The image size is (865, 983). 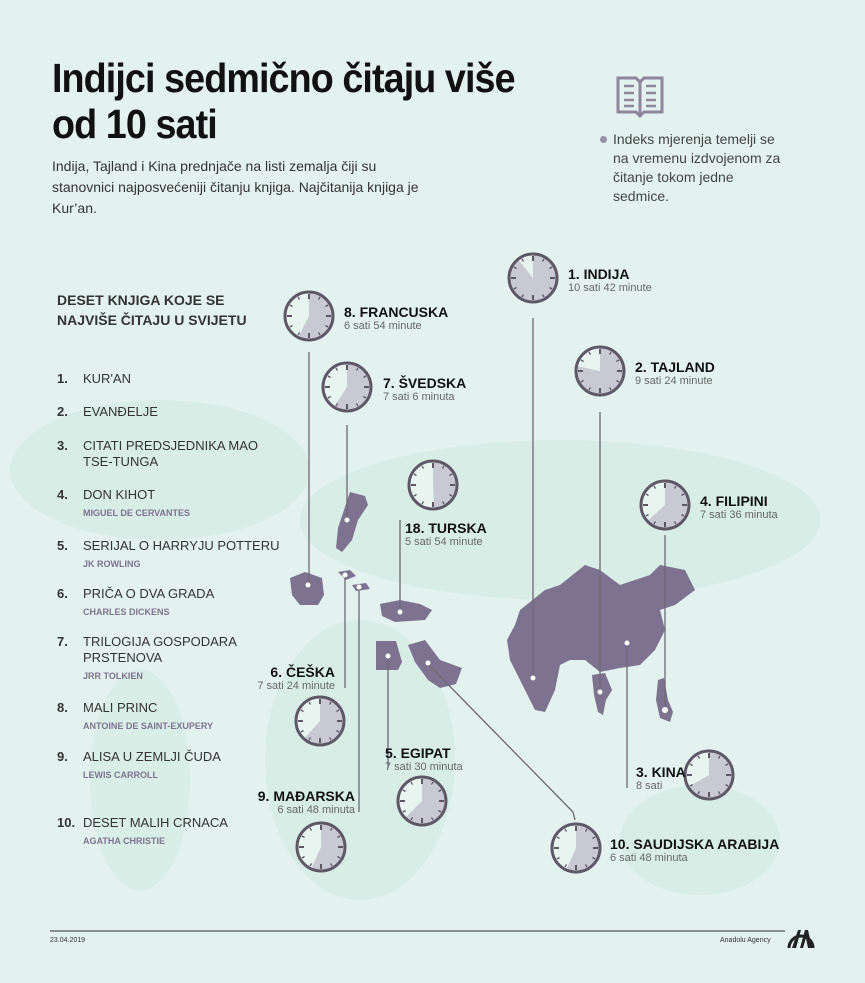 What do you see at coordinates (124, 841) in the screenshot?
I see `book-author: AGATHA CHRISTIE` at bounding box center [124, 841].